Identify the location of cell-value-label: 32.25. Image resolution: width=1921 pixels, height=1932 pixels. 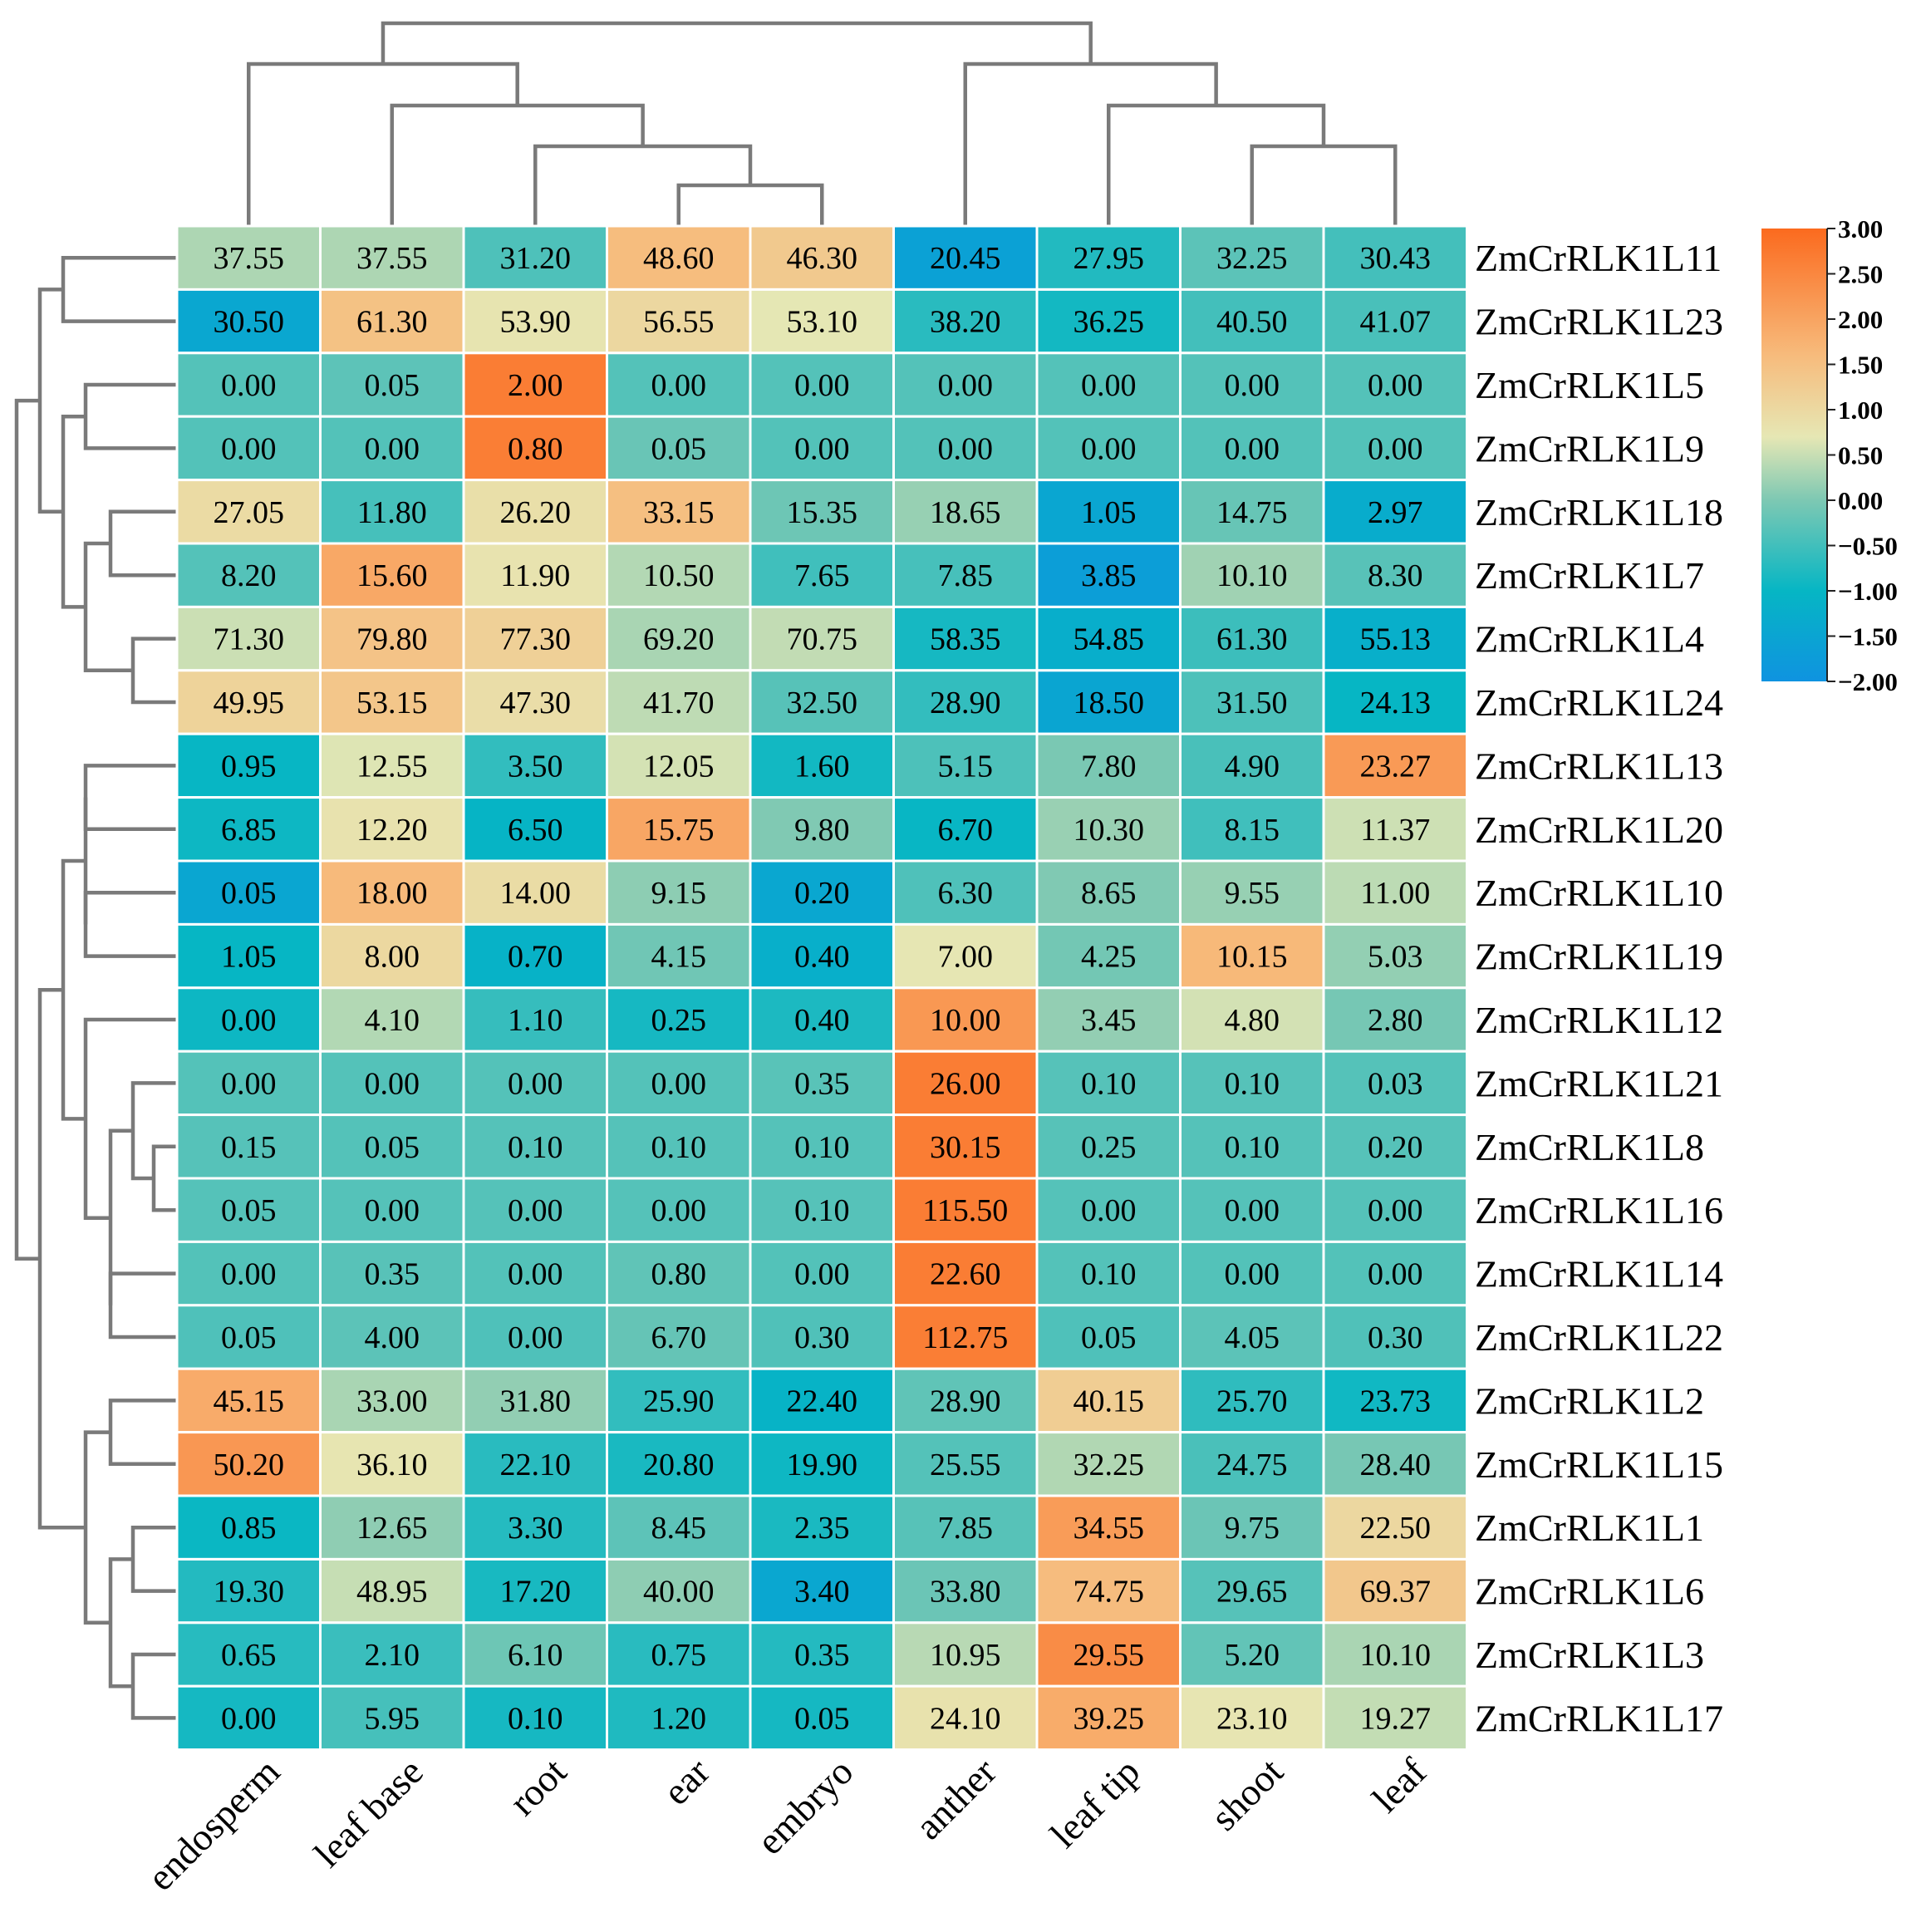
(1252, 258).